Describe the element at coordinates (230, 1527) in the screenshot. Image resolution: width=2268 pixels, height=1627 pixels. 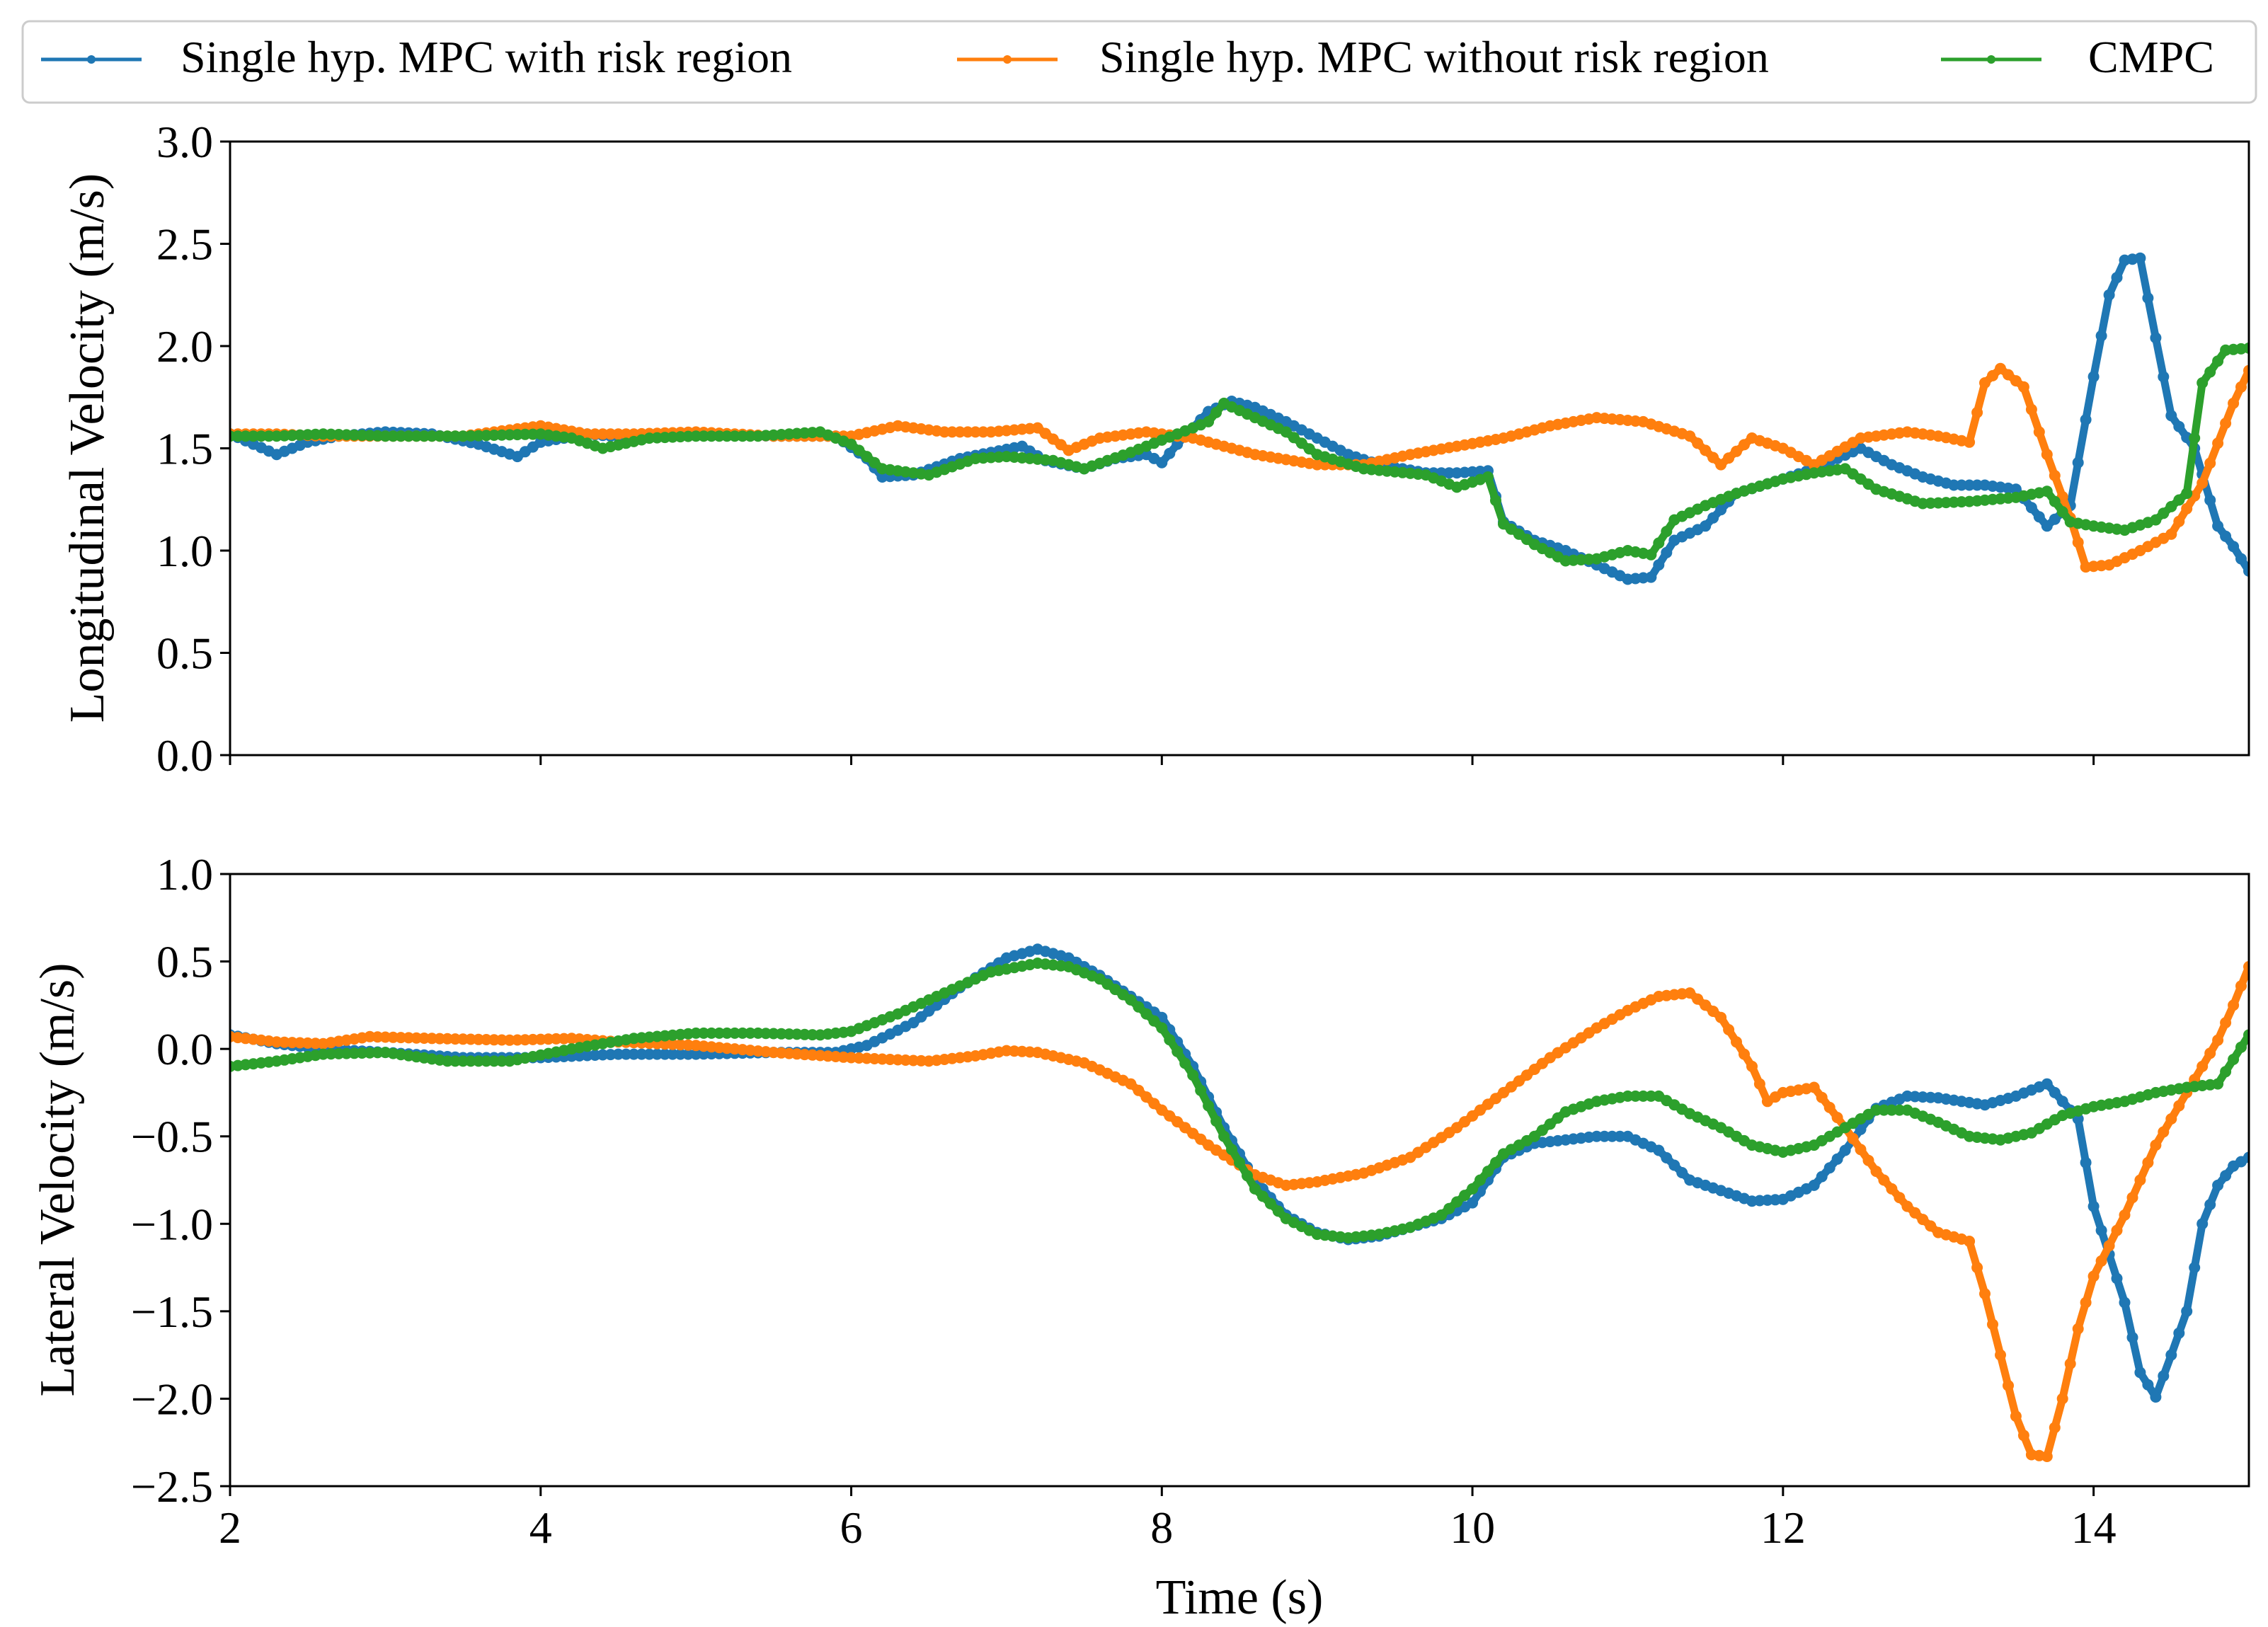
I see `x-tick-label: 2` at that location.